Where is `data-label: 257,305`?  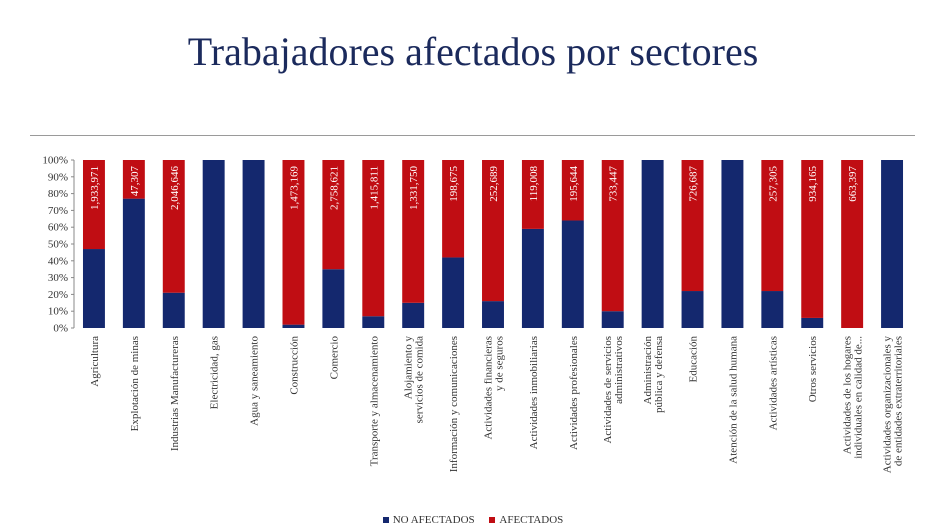 data-label: 257,305 is located at coordinates (773, 184).